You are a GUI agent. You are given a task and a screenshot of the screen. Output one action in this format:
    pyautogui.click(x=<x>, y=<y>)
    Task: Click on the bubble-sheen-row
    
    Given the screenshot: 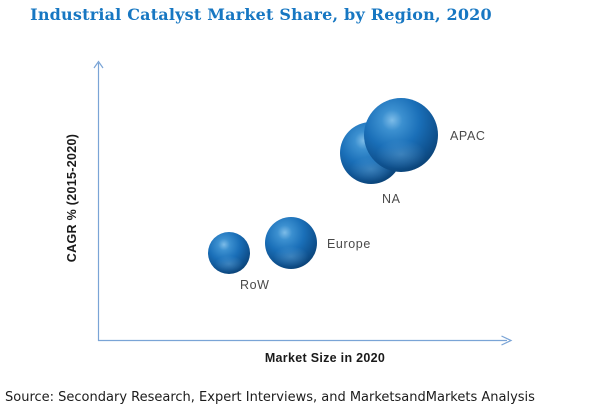 What is the action you would take?
    pyautogui.click(x=229, y=264)
    